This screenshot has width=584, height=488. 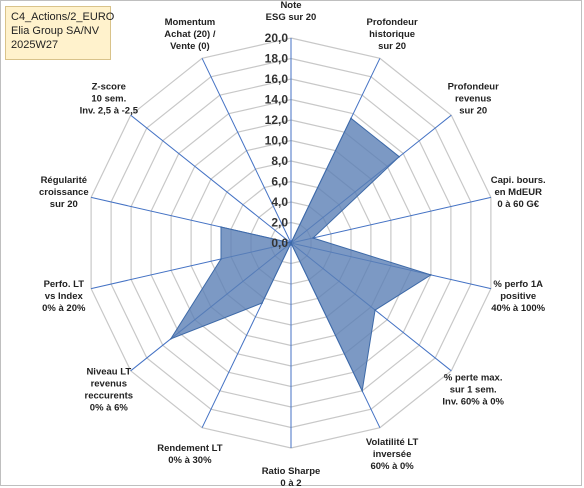 What do you see at coordinates (277, 59) in the screenshot?
I see `tick-label-9: 18,0` at bounding box center [277, 59].